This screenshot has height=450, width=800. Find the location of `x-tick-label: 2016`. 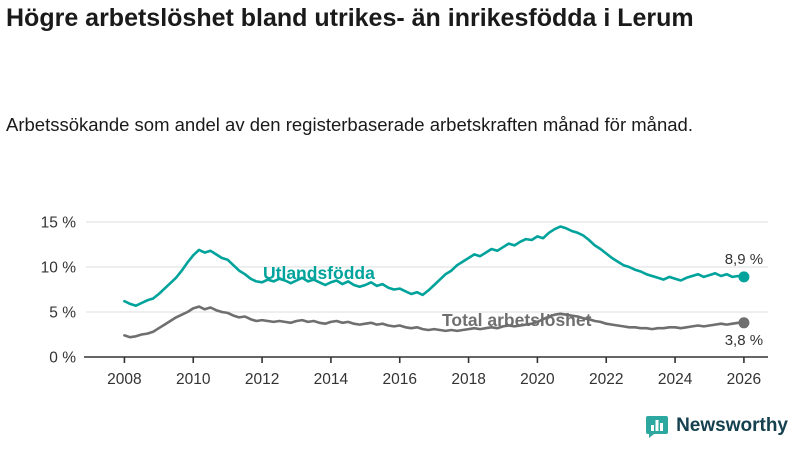

x-tick-label: 2016 is located at coordinates (400, 379).